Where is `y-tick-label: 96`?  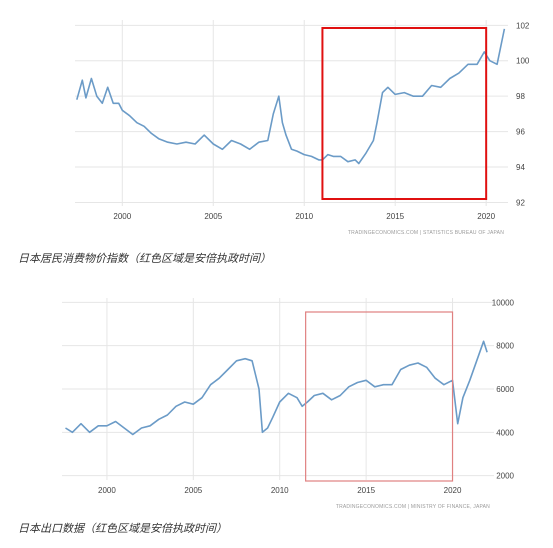
y-tick-label: 96 is located at coordinates (520, 132).